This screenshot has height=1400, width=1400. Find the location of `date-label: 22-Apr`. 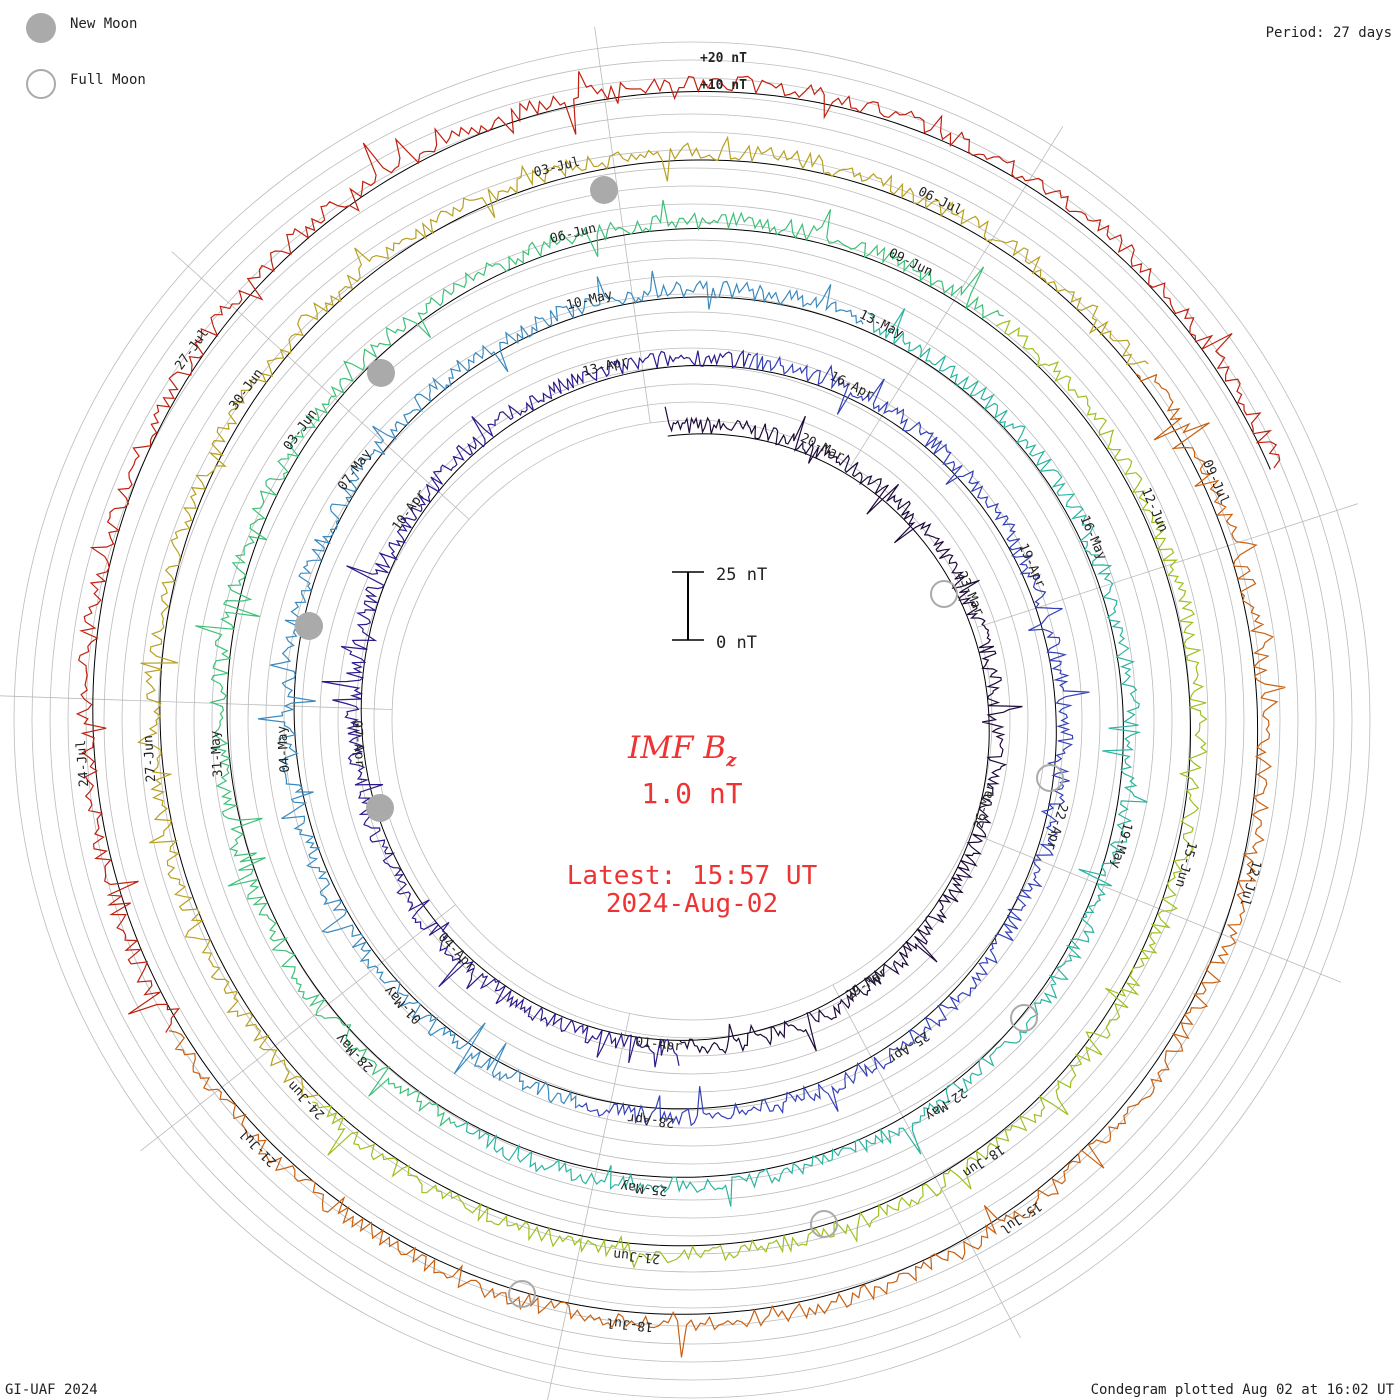

date-label: 22-Apr is located at coordinates (1056, 826).